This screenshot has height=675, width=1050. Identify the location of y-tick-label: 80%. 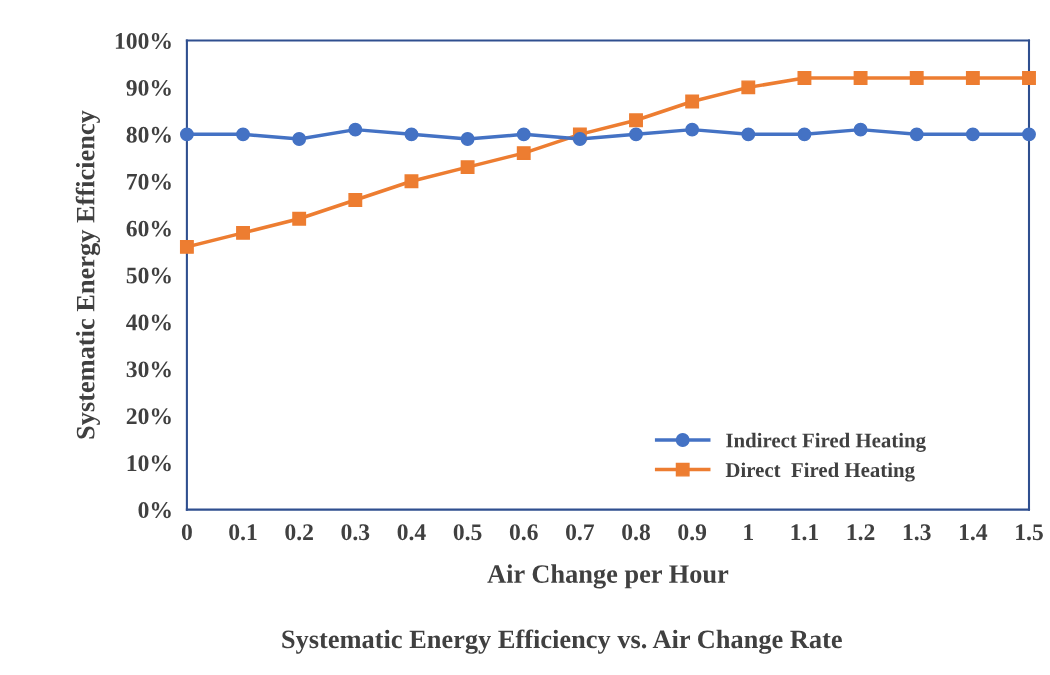
(148, 134).